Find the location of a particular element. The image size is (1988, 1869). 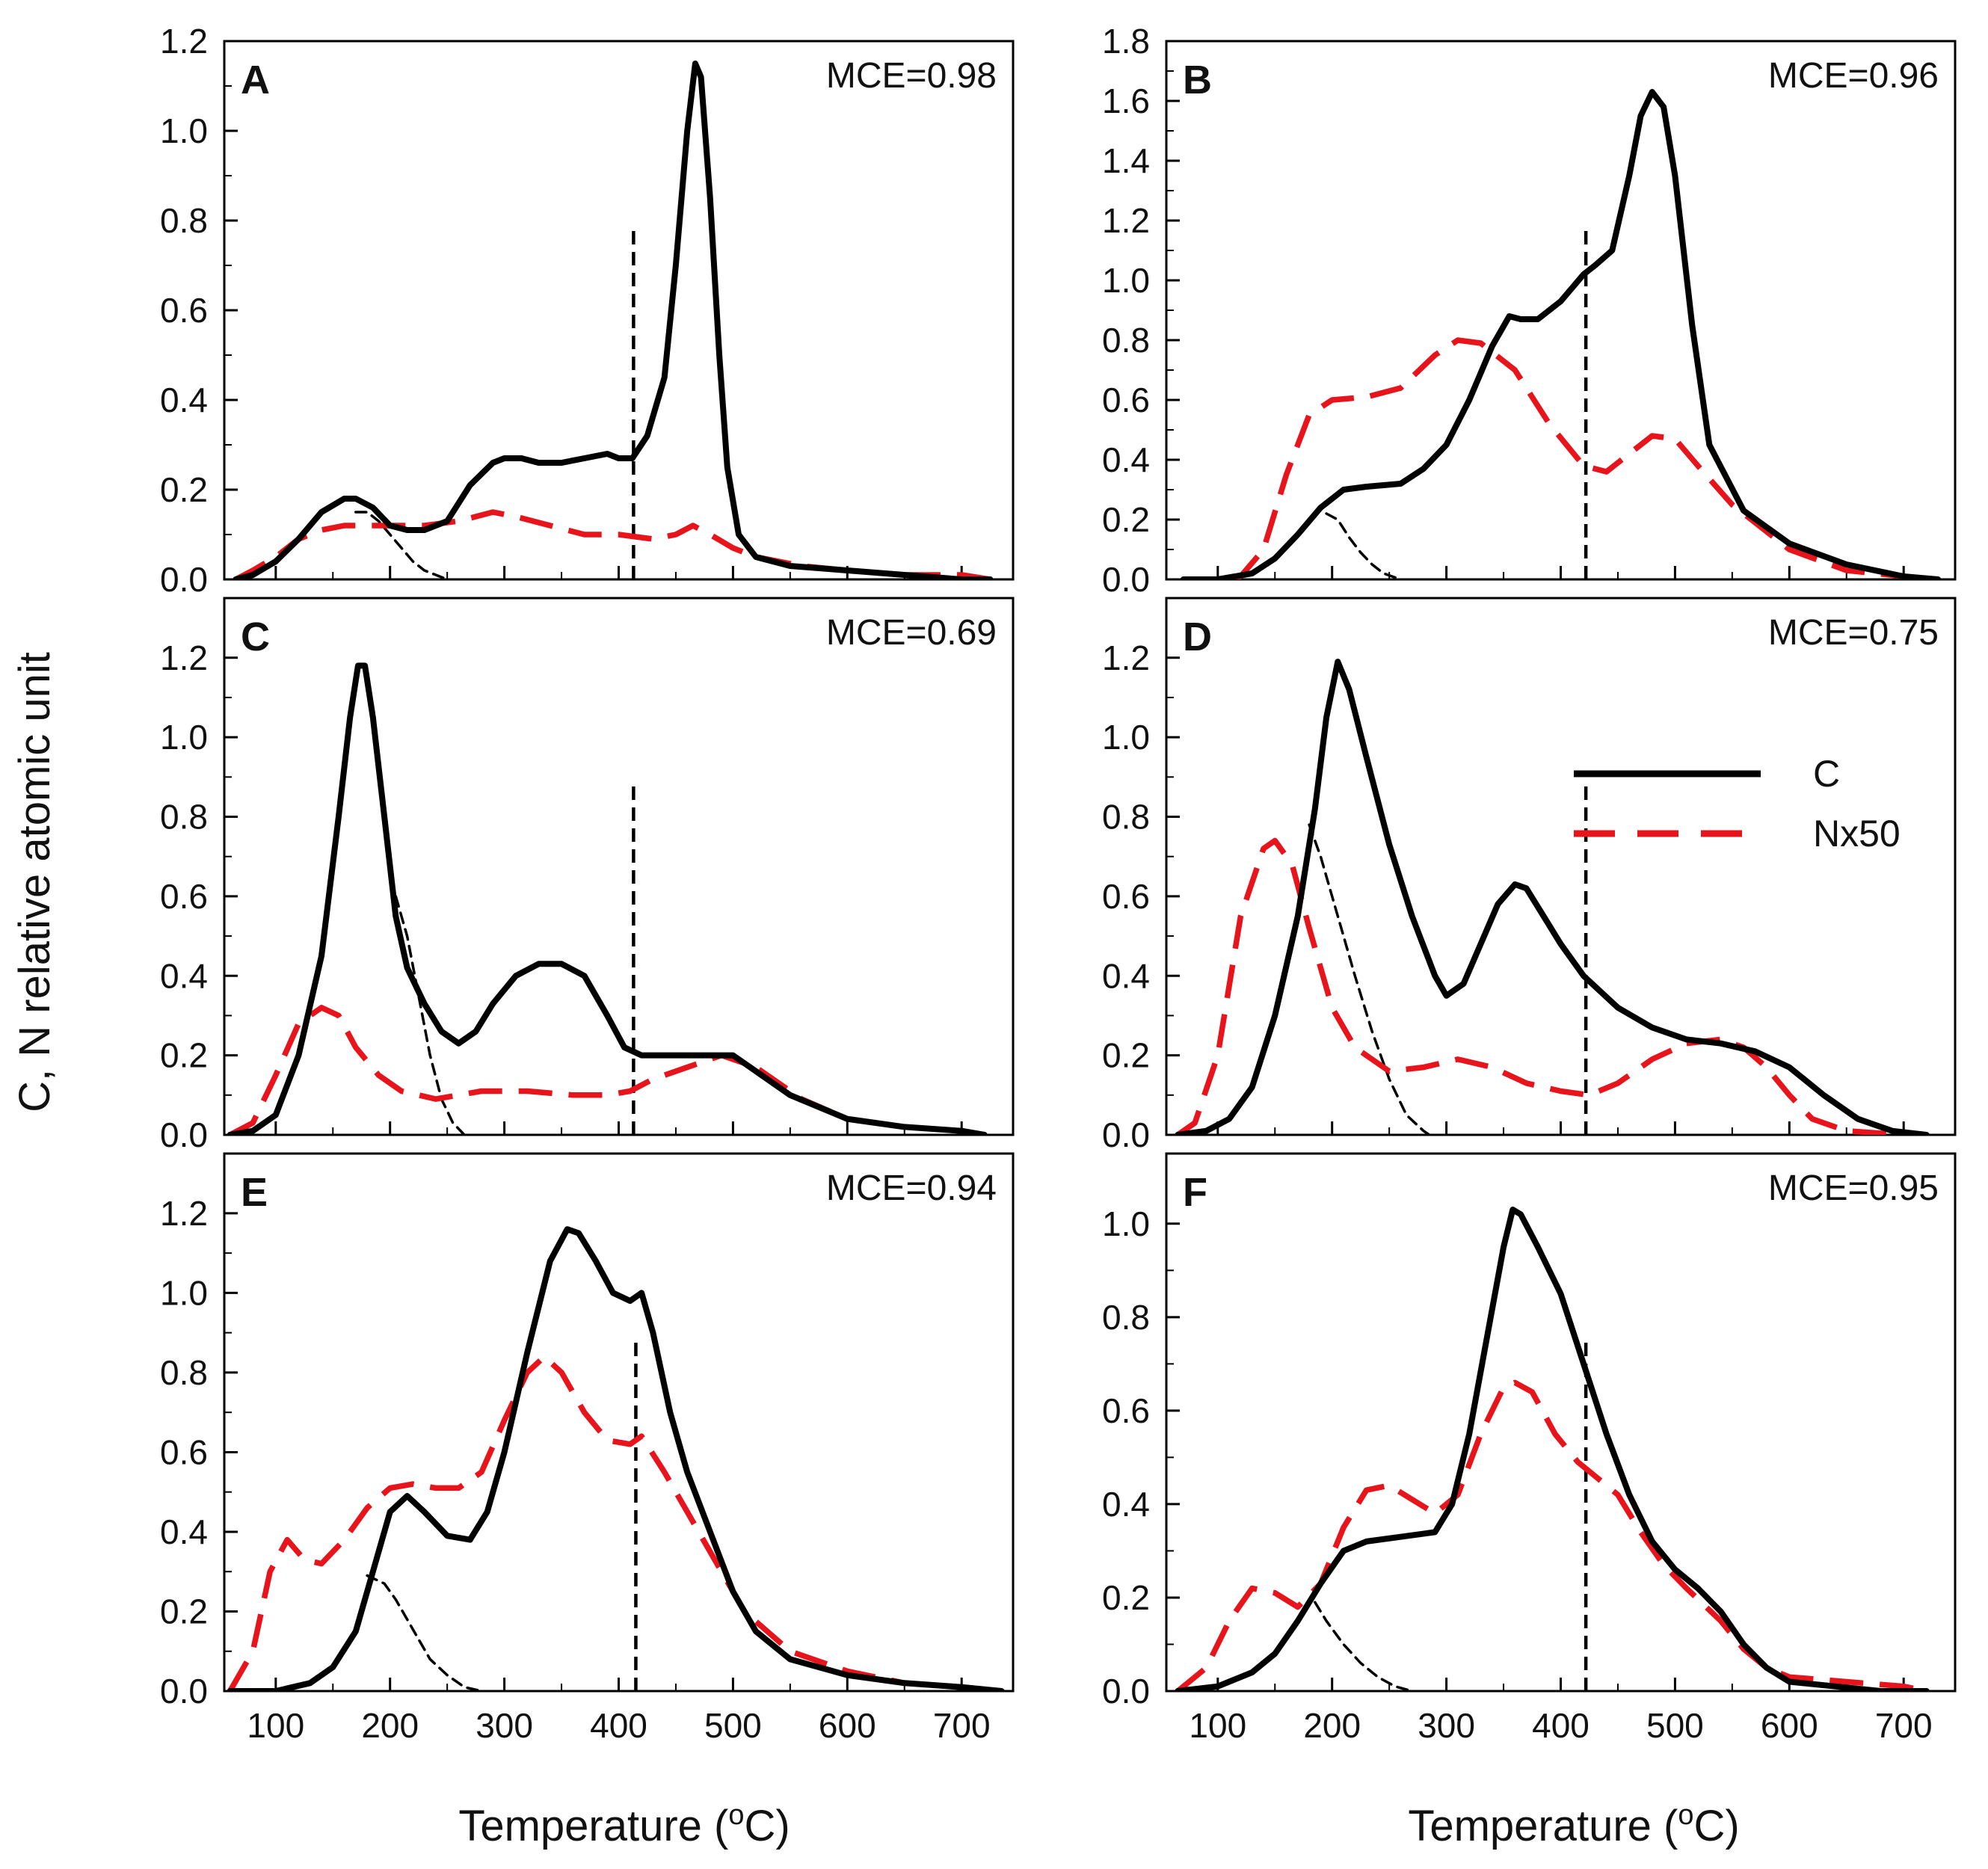

panel-b: 0.0 0.2 0.4 0.6 0.8 1.0 1.2 1.4 1.6 1.8 B MCE=0.96 is located at coordinates (1530, 310).